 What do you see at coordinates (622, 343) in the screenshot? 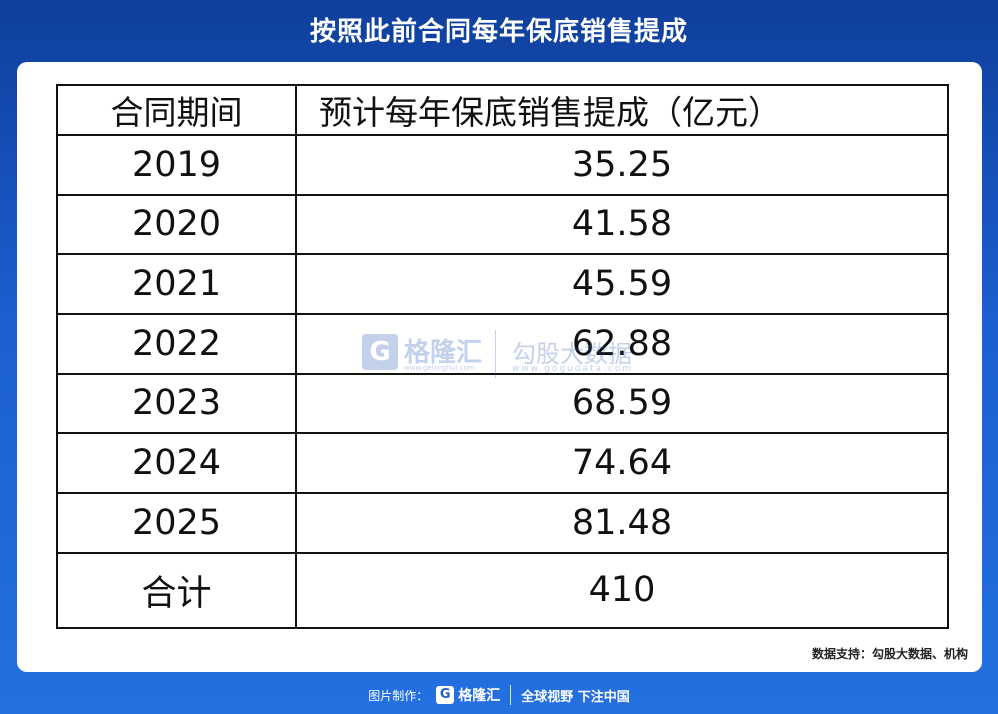
I see `value-cell: 62.88` at bounding box center [622, 343].